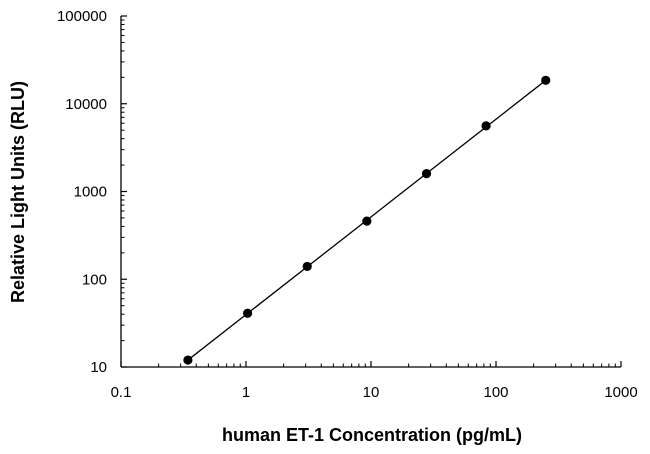 The width and height of the screenshot is (650, 454). Describe the element at coordinates (371, 392) in the screenshot. I see `x-tick-label: 10` at that location.